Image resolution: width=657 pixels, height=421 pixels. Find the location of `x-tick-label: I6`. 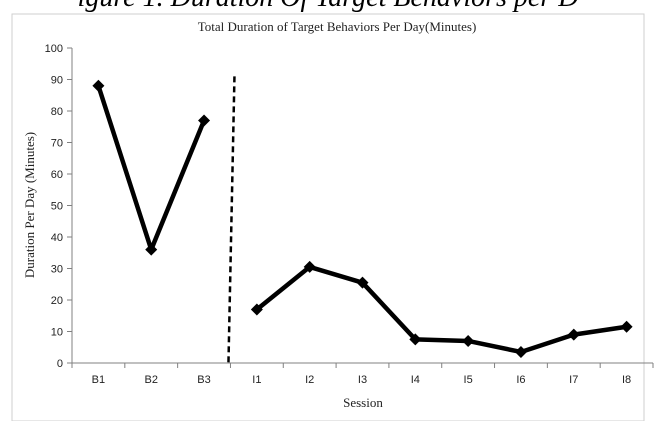

x-tick-label: I6 is located at coordinates (520, 380).